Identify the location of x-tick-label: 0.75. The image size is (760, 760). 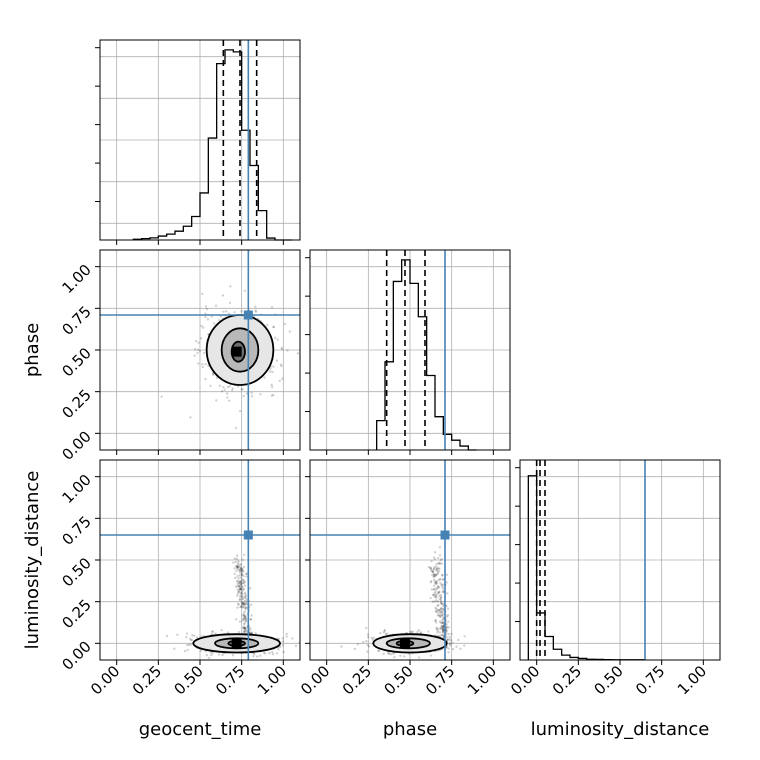
(440, 680).